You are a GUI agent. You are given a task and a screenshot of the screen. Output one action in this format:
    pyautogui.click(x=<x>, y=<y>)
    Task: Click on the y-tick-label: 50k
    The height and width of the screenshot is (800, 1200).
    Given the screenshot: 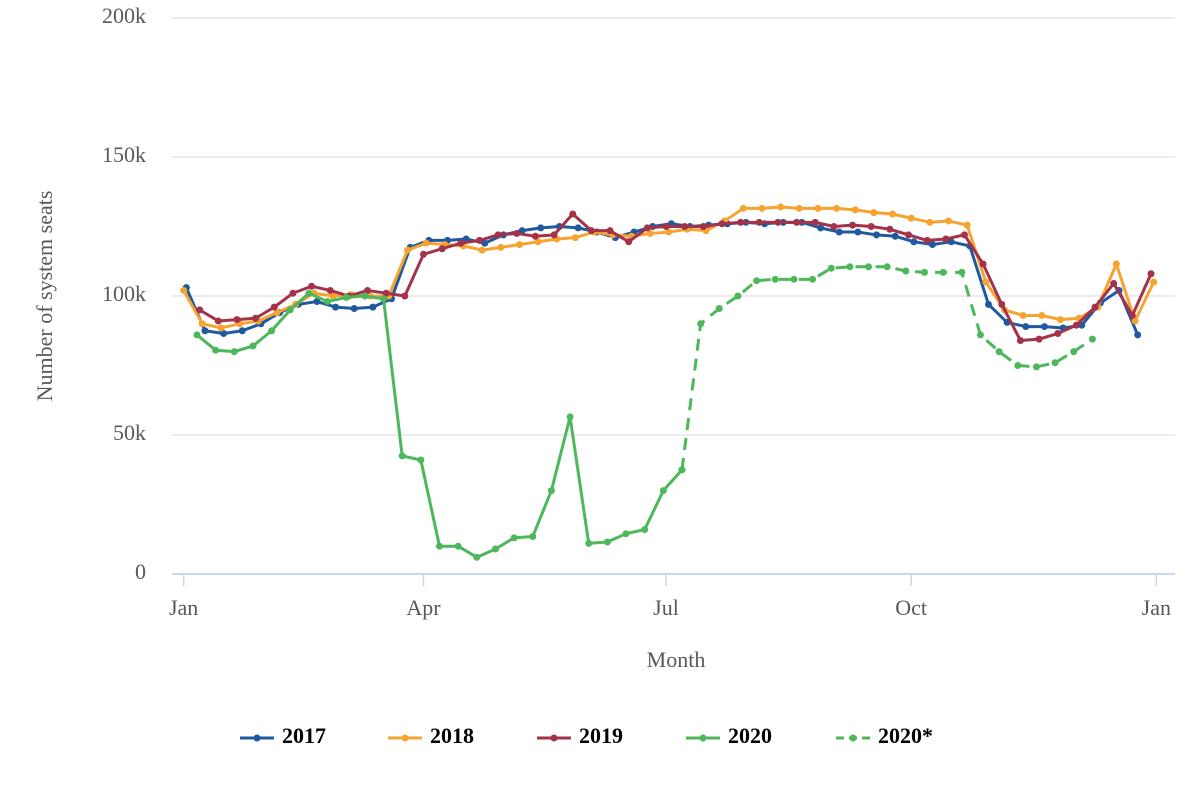 What is the action you would take?
    pyautogui.click(x=129, y=432)
    